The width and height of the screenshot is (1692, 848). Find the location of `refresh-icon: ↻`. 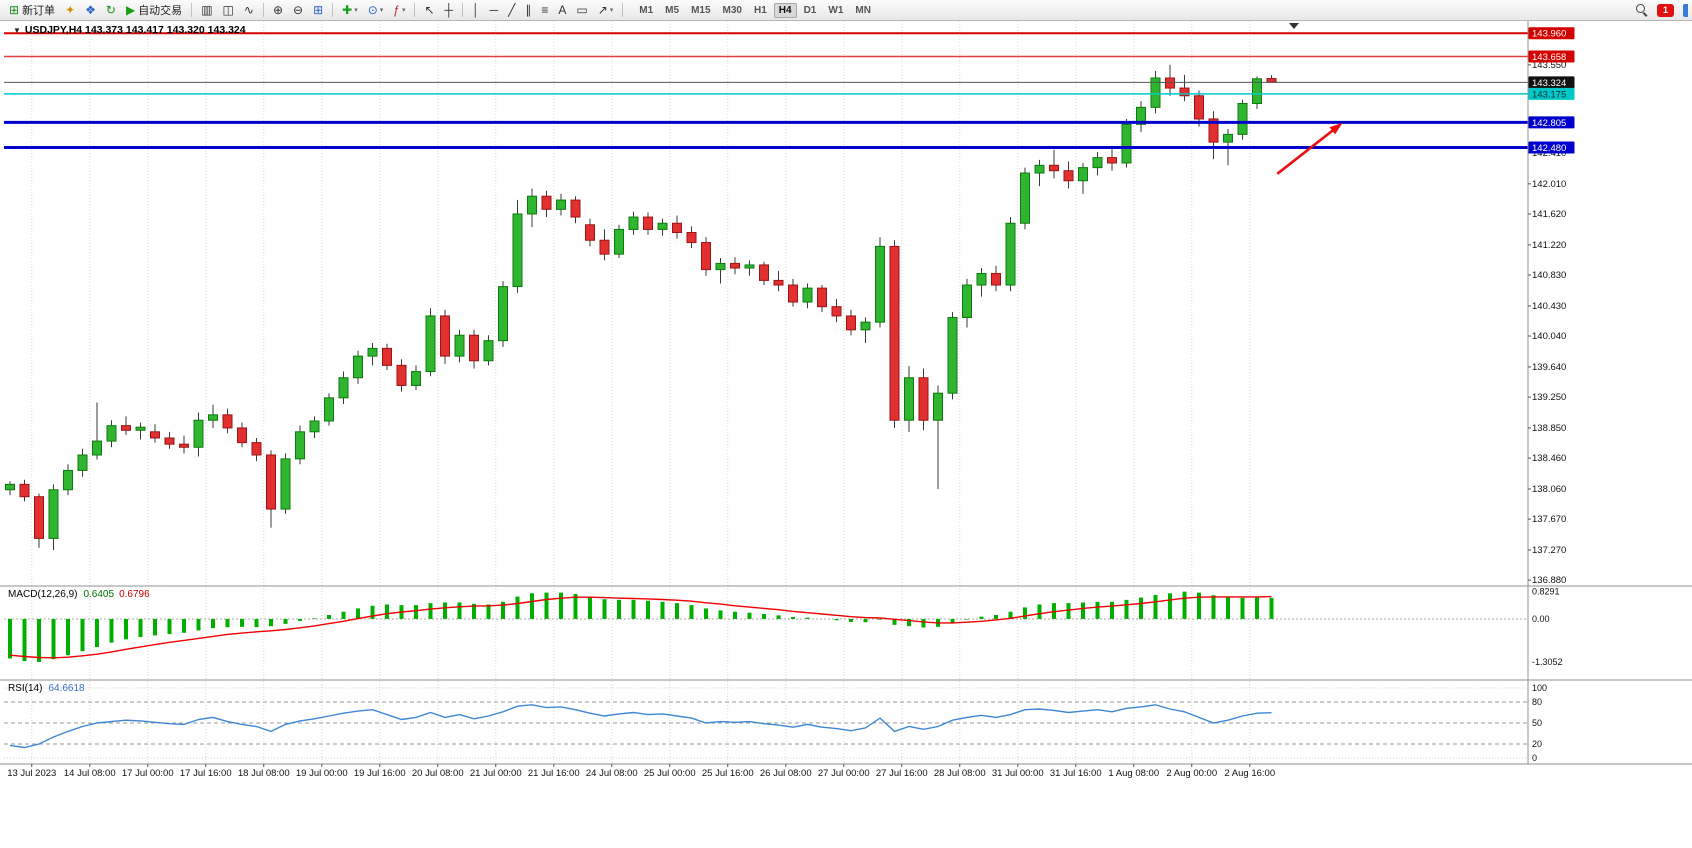

refresh-icon: ↻ is located at coordinates (111, 10).